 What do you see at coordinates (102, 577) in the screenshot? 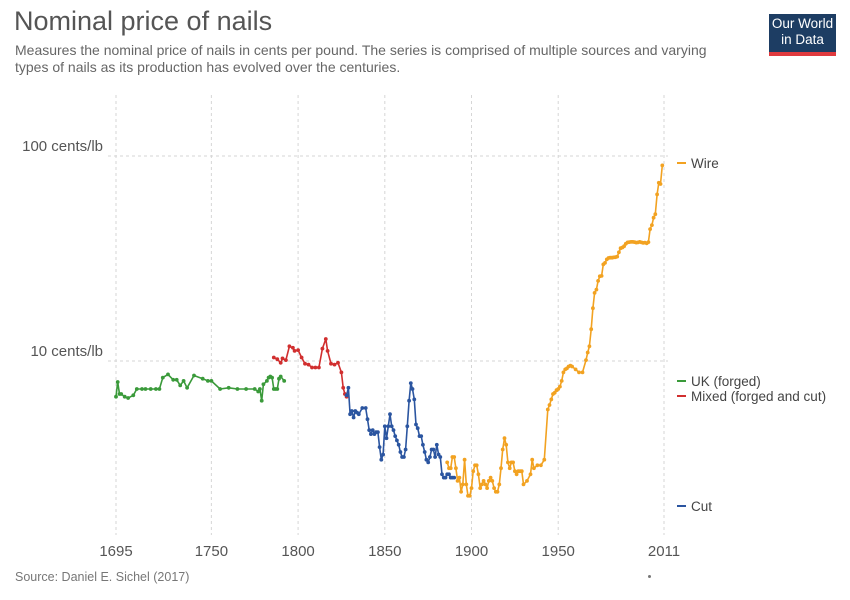
I see `source-note: Source: Daniel E. Sichel (2017)` at bounding box center [102, 577].